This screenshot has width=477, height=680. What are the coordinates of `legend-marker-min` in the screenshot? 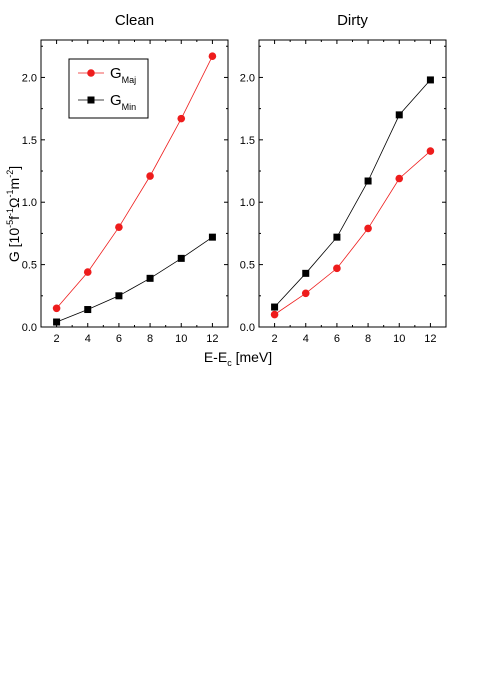 It's located at (91, 100).